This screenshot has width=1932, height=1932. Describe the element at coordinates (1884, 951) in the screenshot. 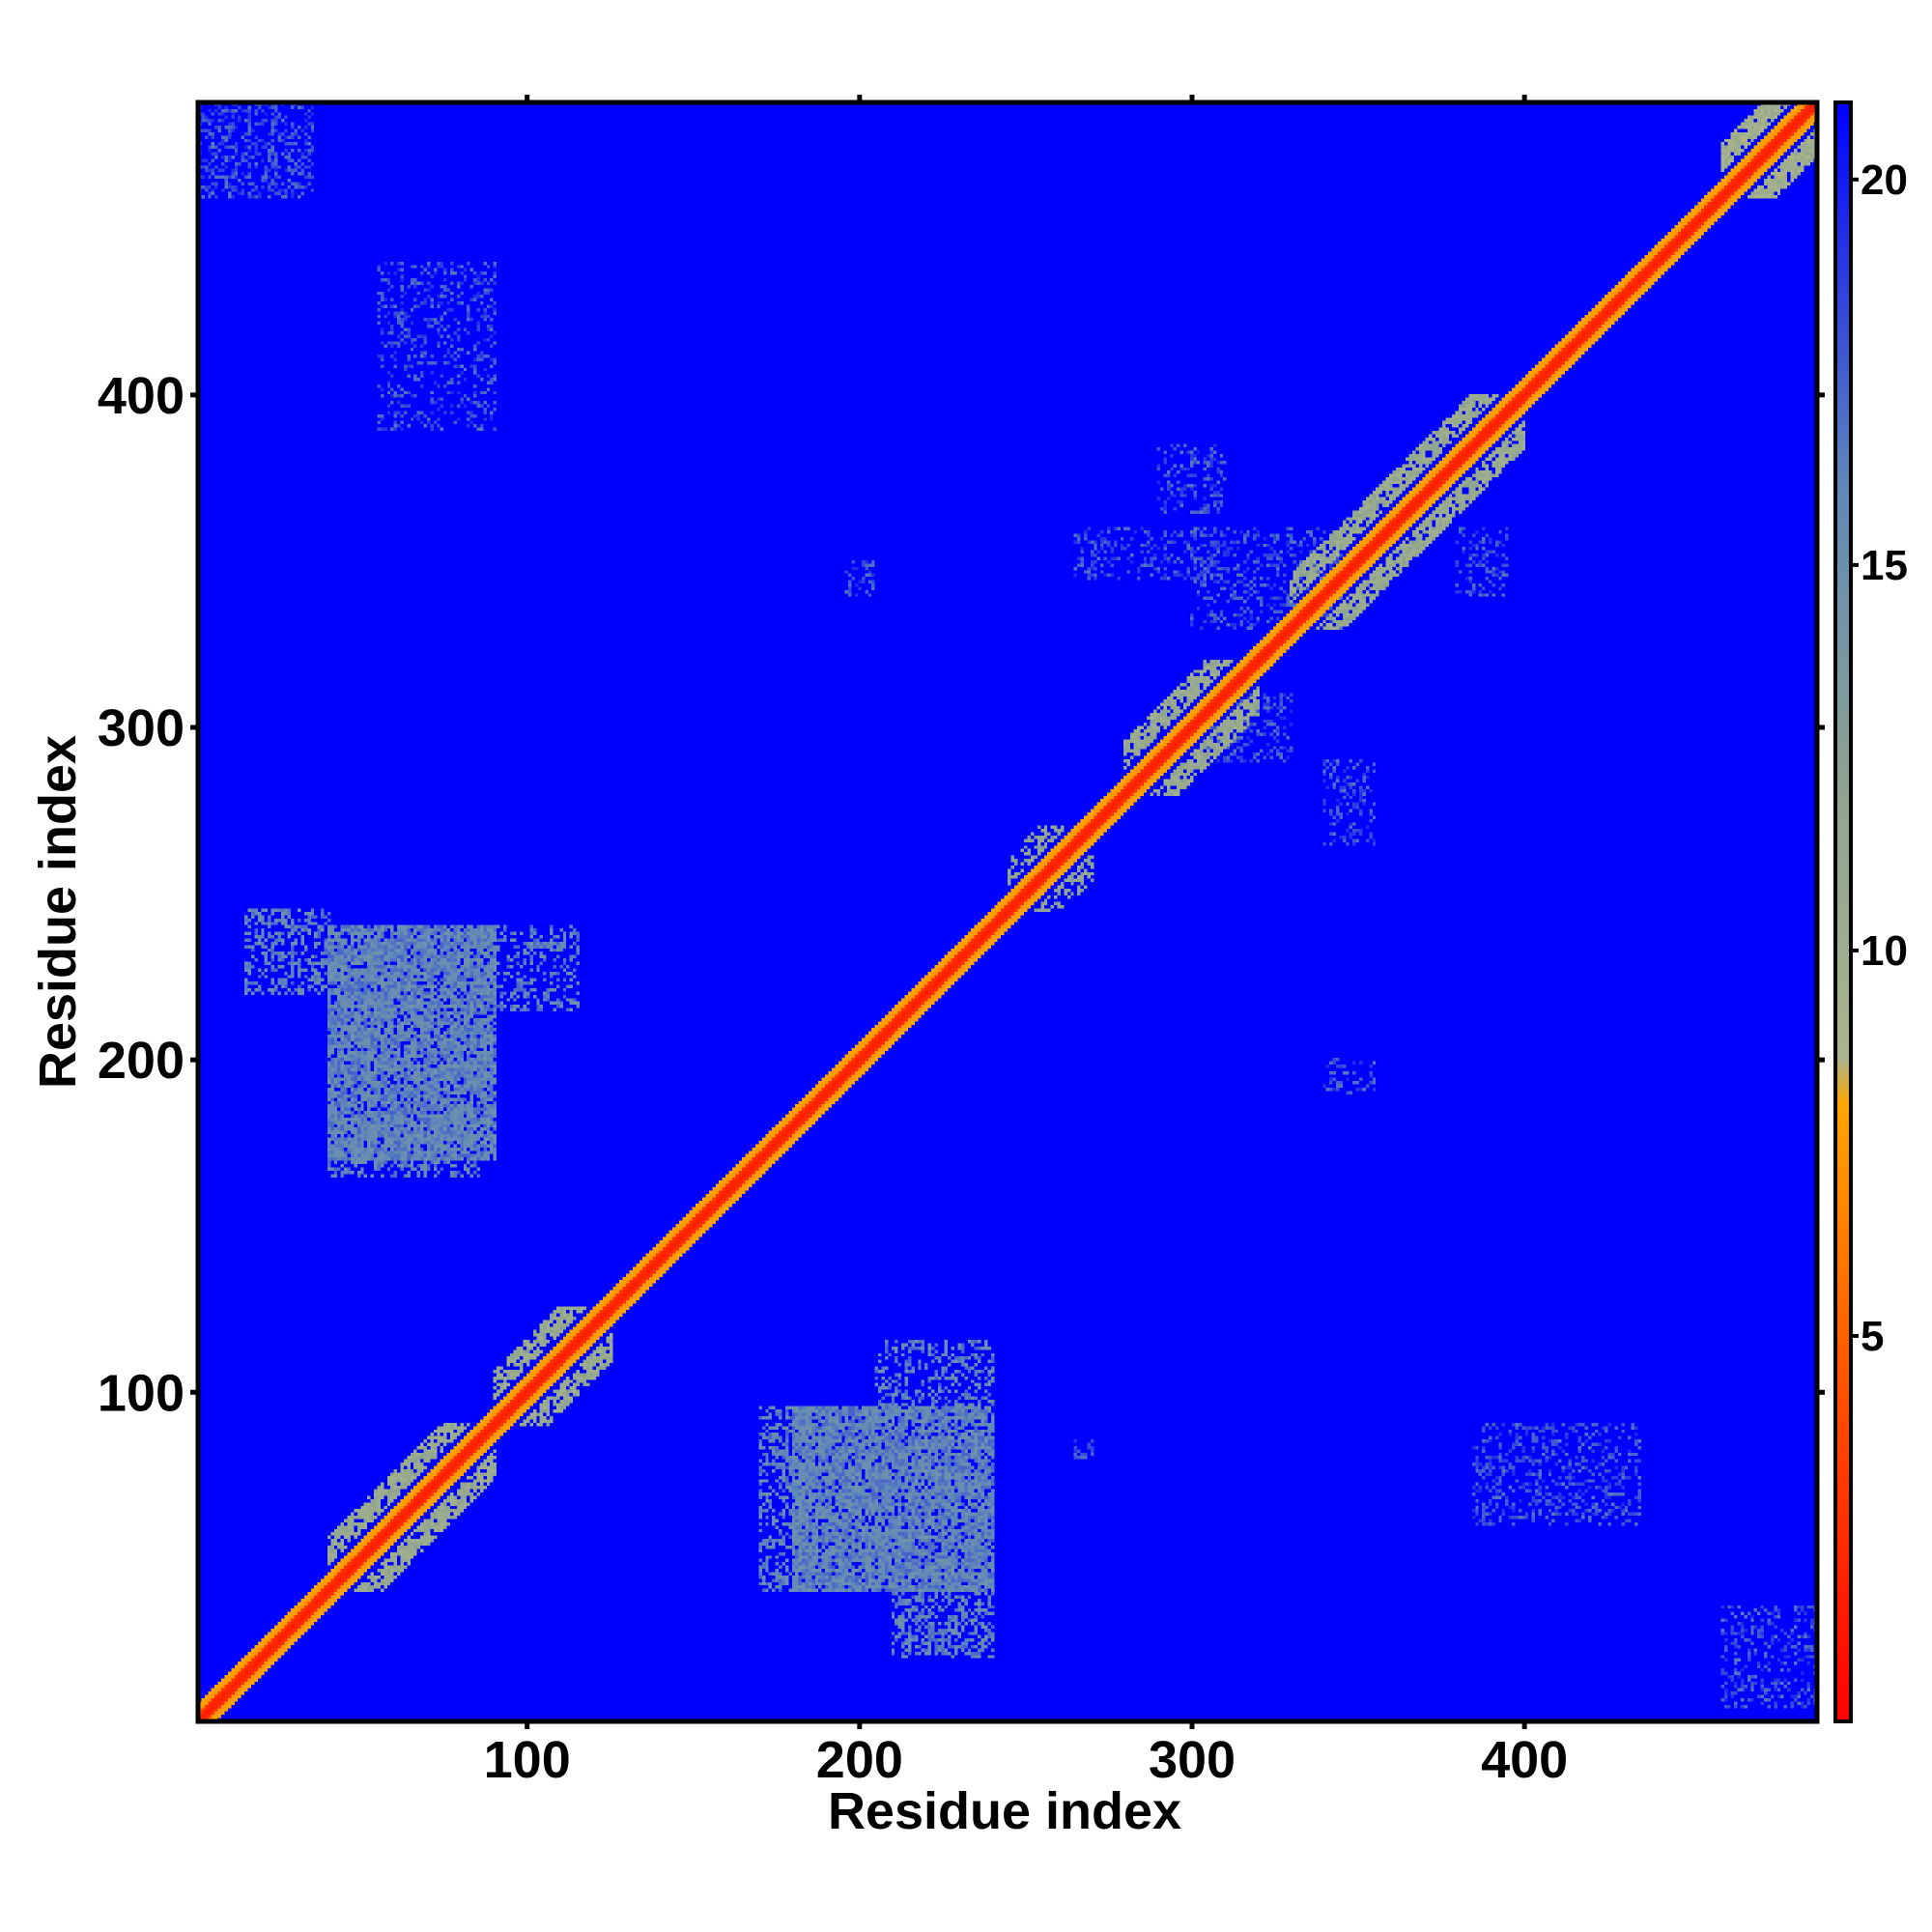

I see `colorbar-tick-label: 10` at that location.